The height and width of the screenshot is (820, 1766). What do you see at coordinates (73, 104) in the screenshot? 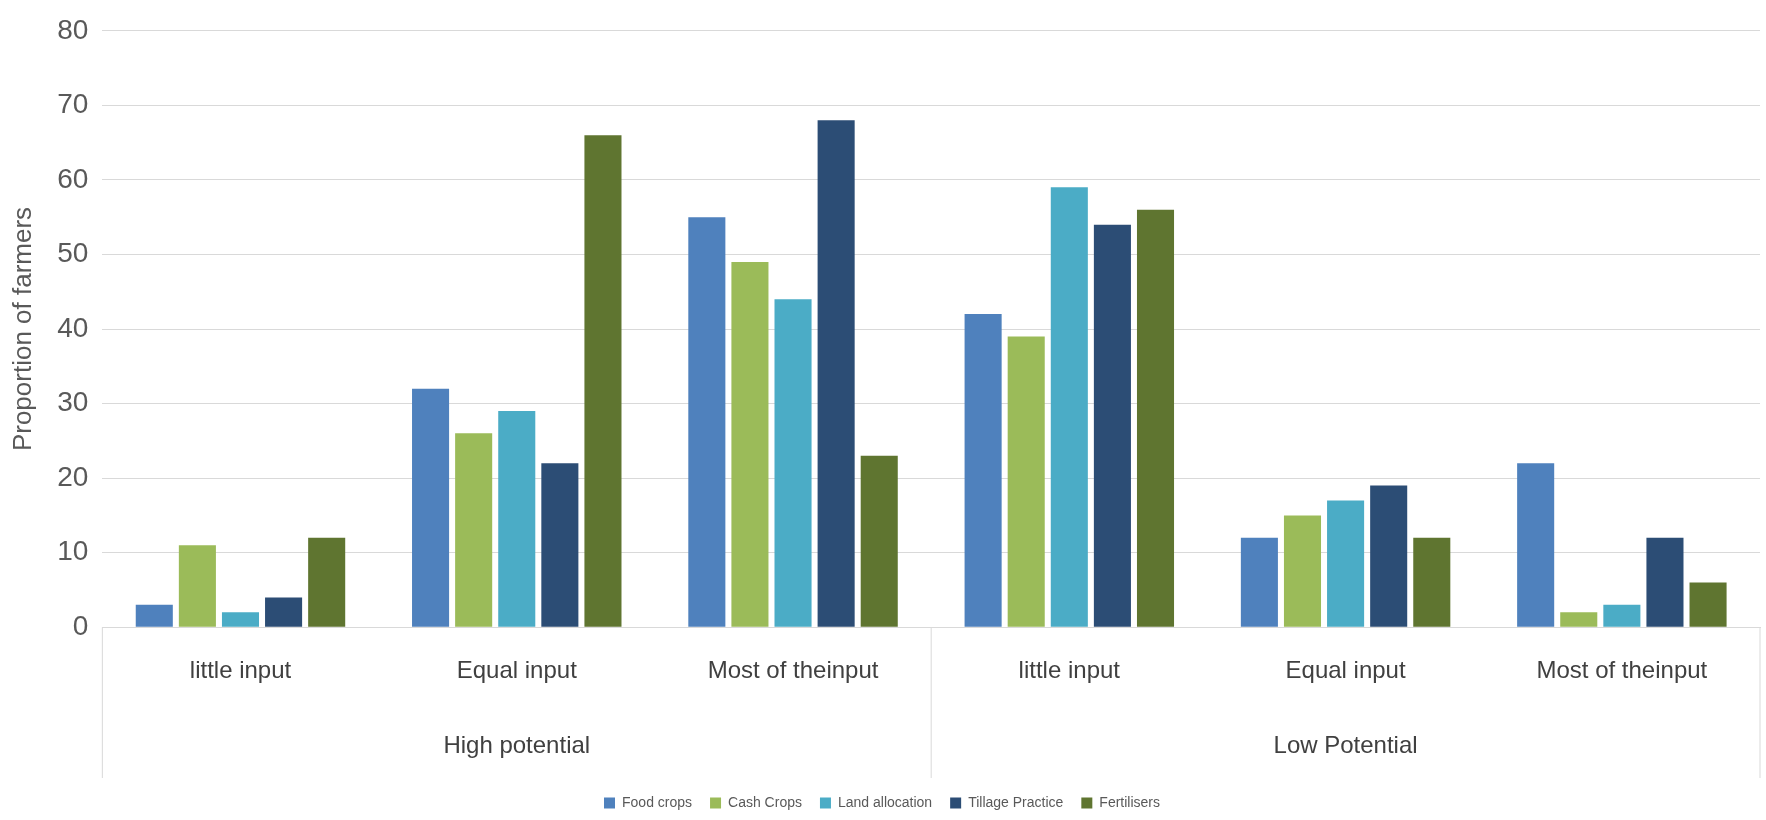
I see `y-tick-label: 70` at bounding box center [73, 104].